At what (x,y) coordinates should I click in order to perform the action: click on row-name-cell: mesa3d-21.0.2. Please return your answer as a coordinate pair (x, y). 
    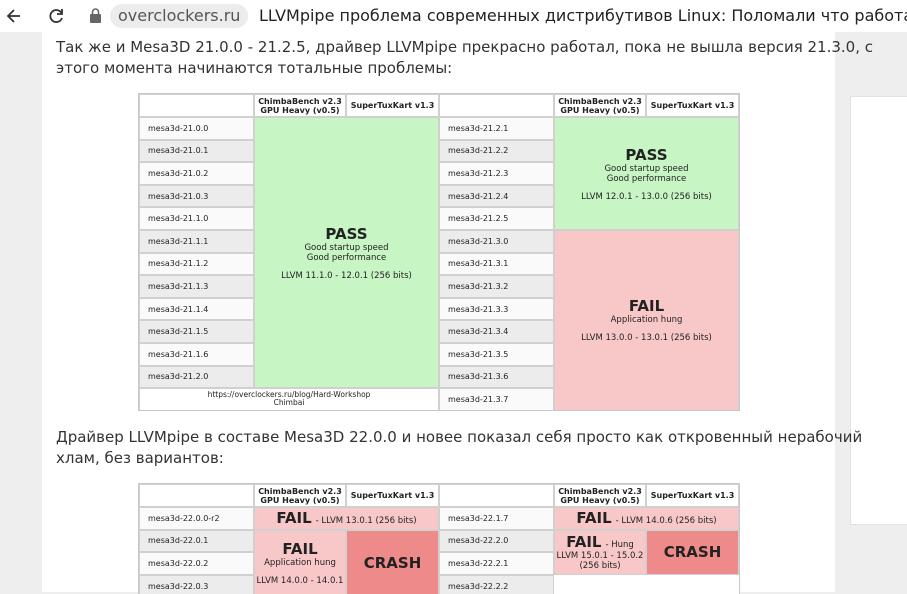
    Looking at the image, I should click on (196, 173).